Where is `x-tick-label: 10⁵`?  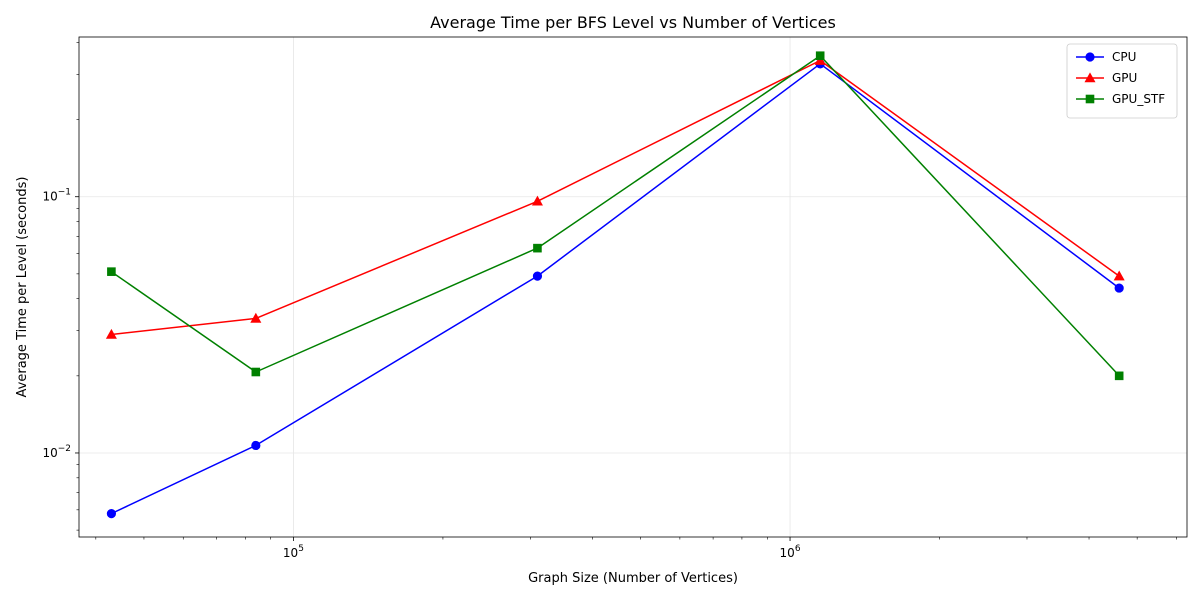 x-tick-label: 10⁵ is located at coordinates (293, 552).